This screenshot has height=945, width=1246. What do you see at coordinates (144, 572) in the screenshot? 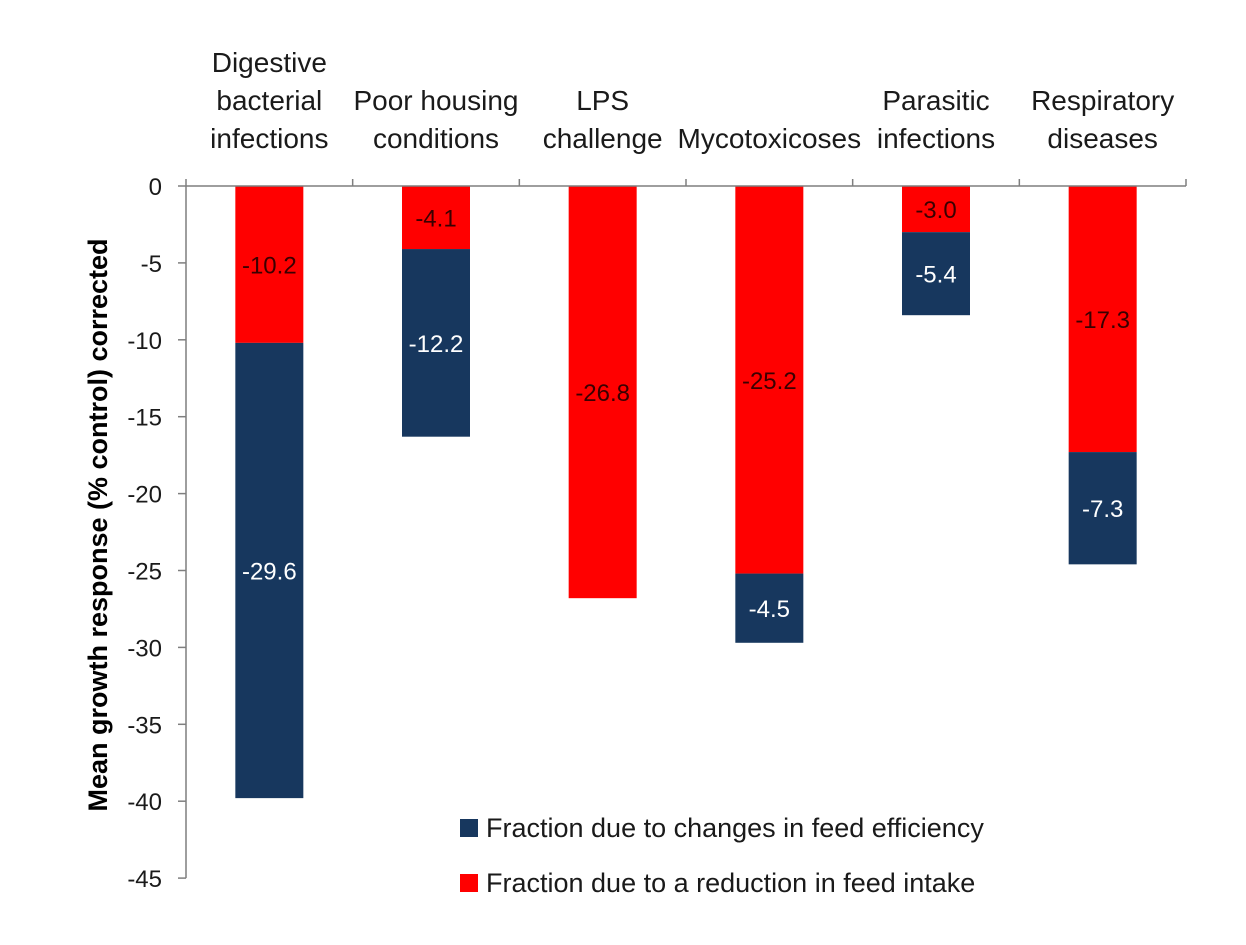
I see `y-tick-label: -25` at bounding box center [144, 572].